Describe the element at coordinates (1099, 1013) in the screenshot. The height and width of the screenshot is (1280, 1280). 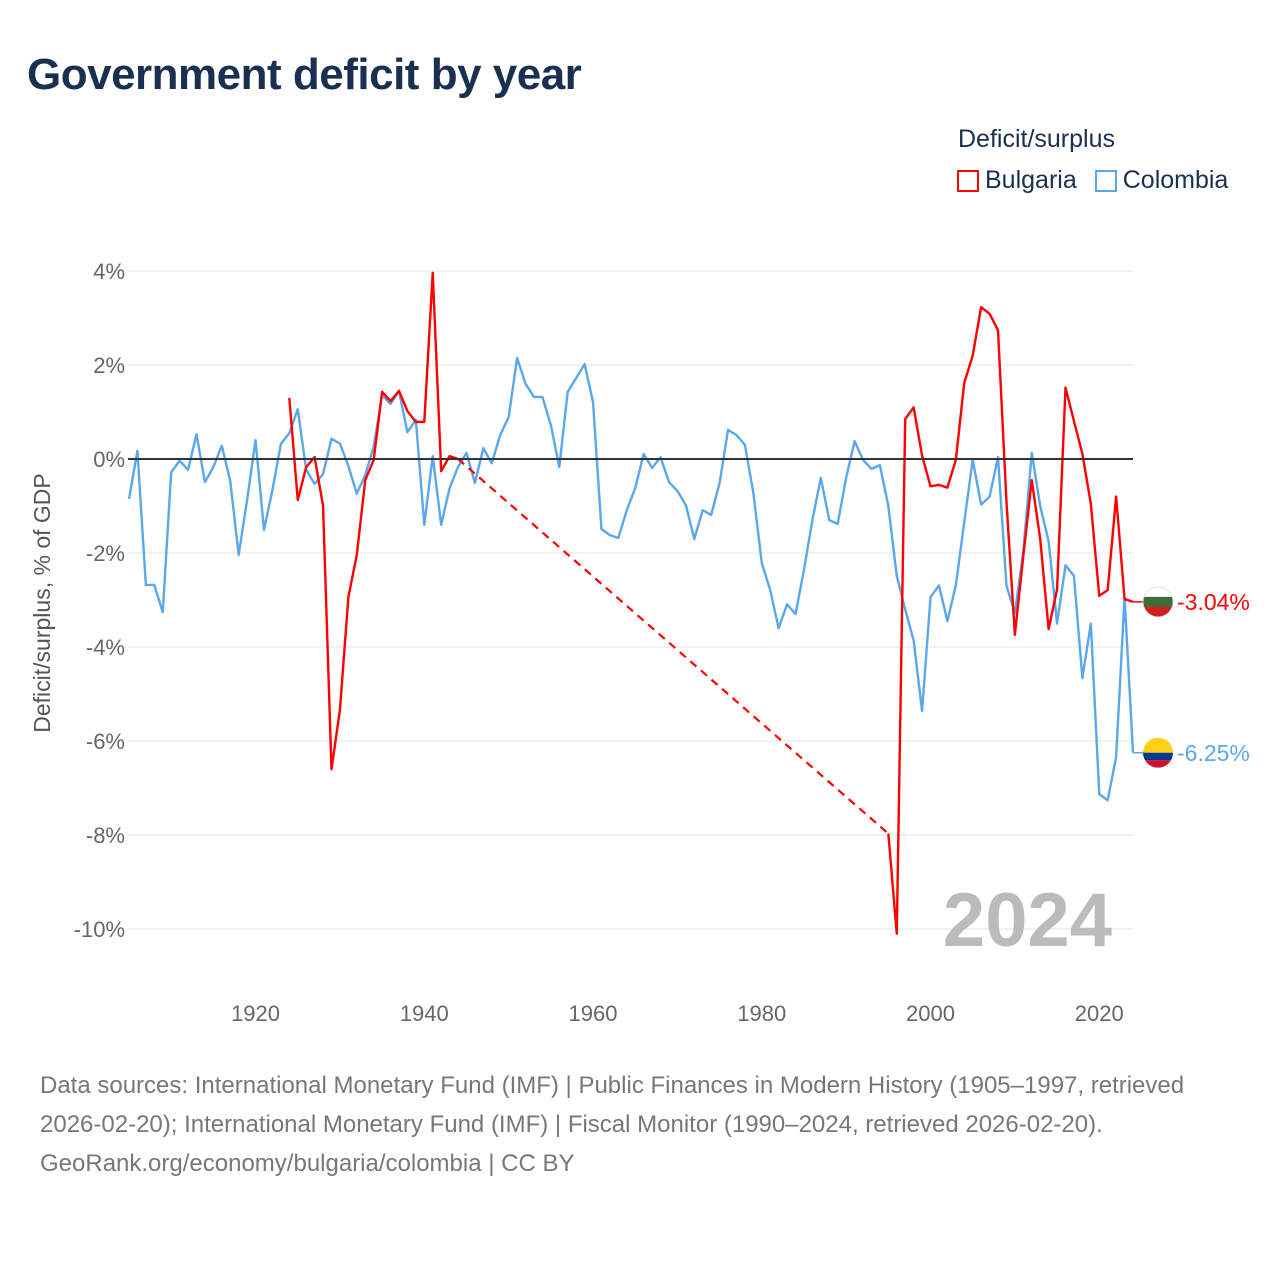
I see `x-tick-label: 2020` at that location.